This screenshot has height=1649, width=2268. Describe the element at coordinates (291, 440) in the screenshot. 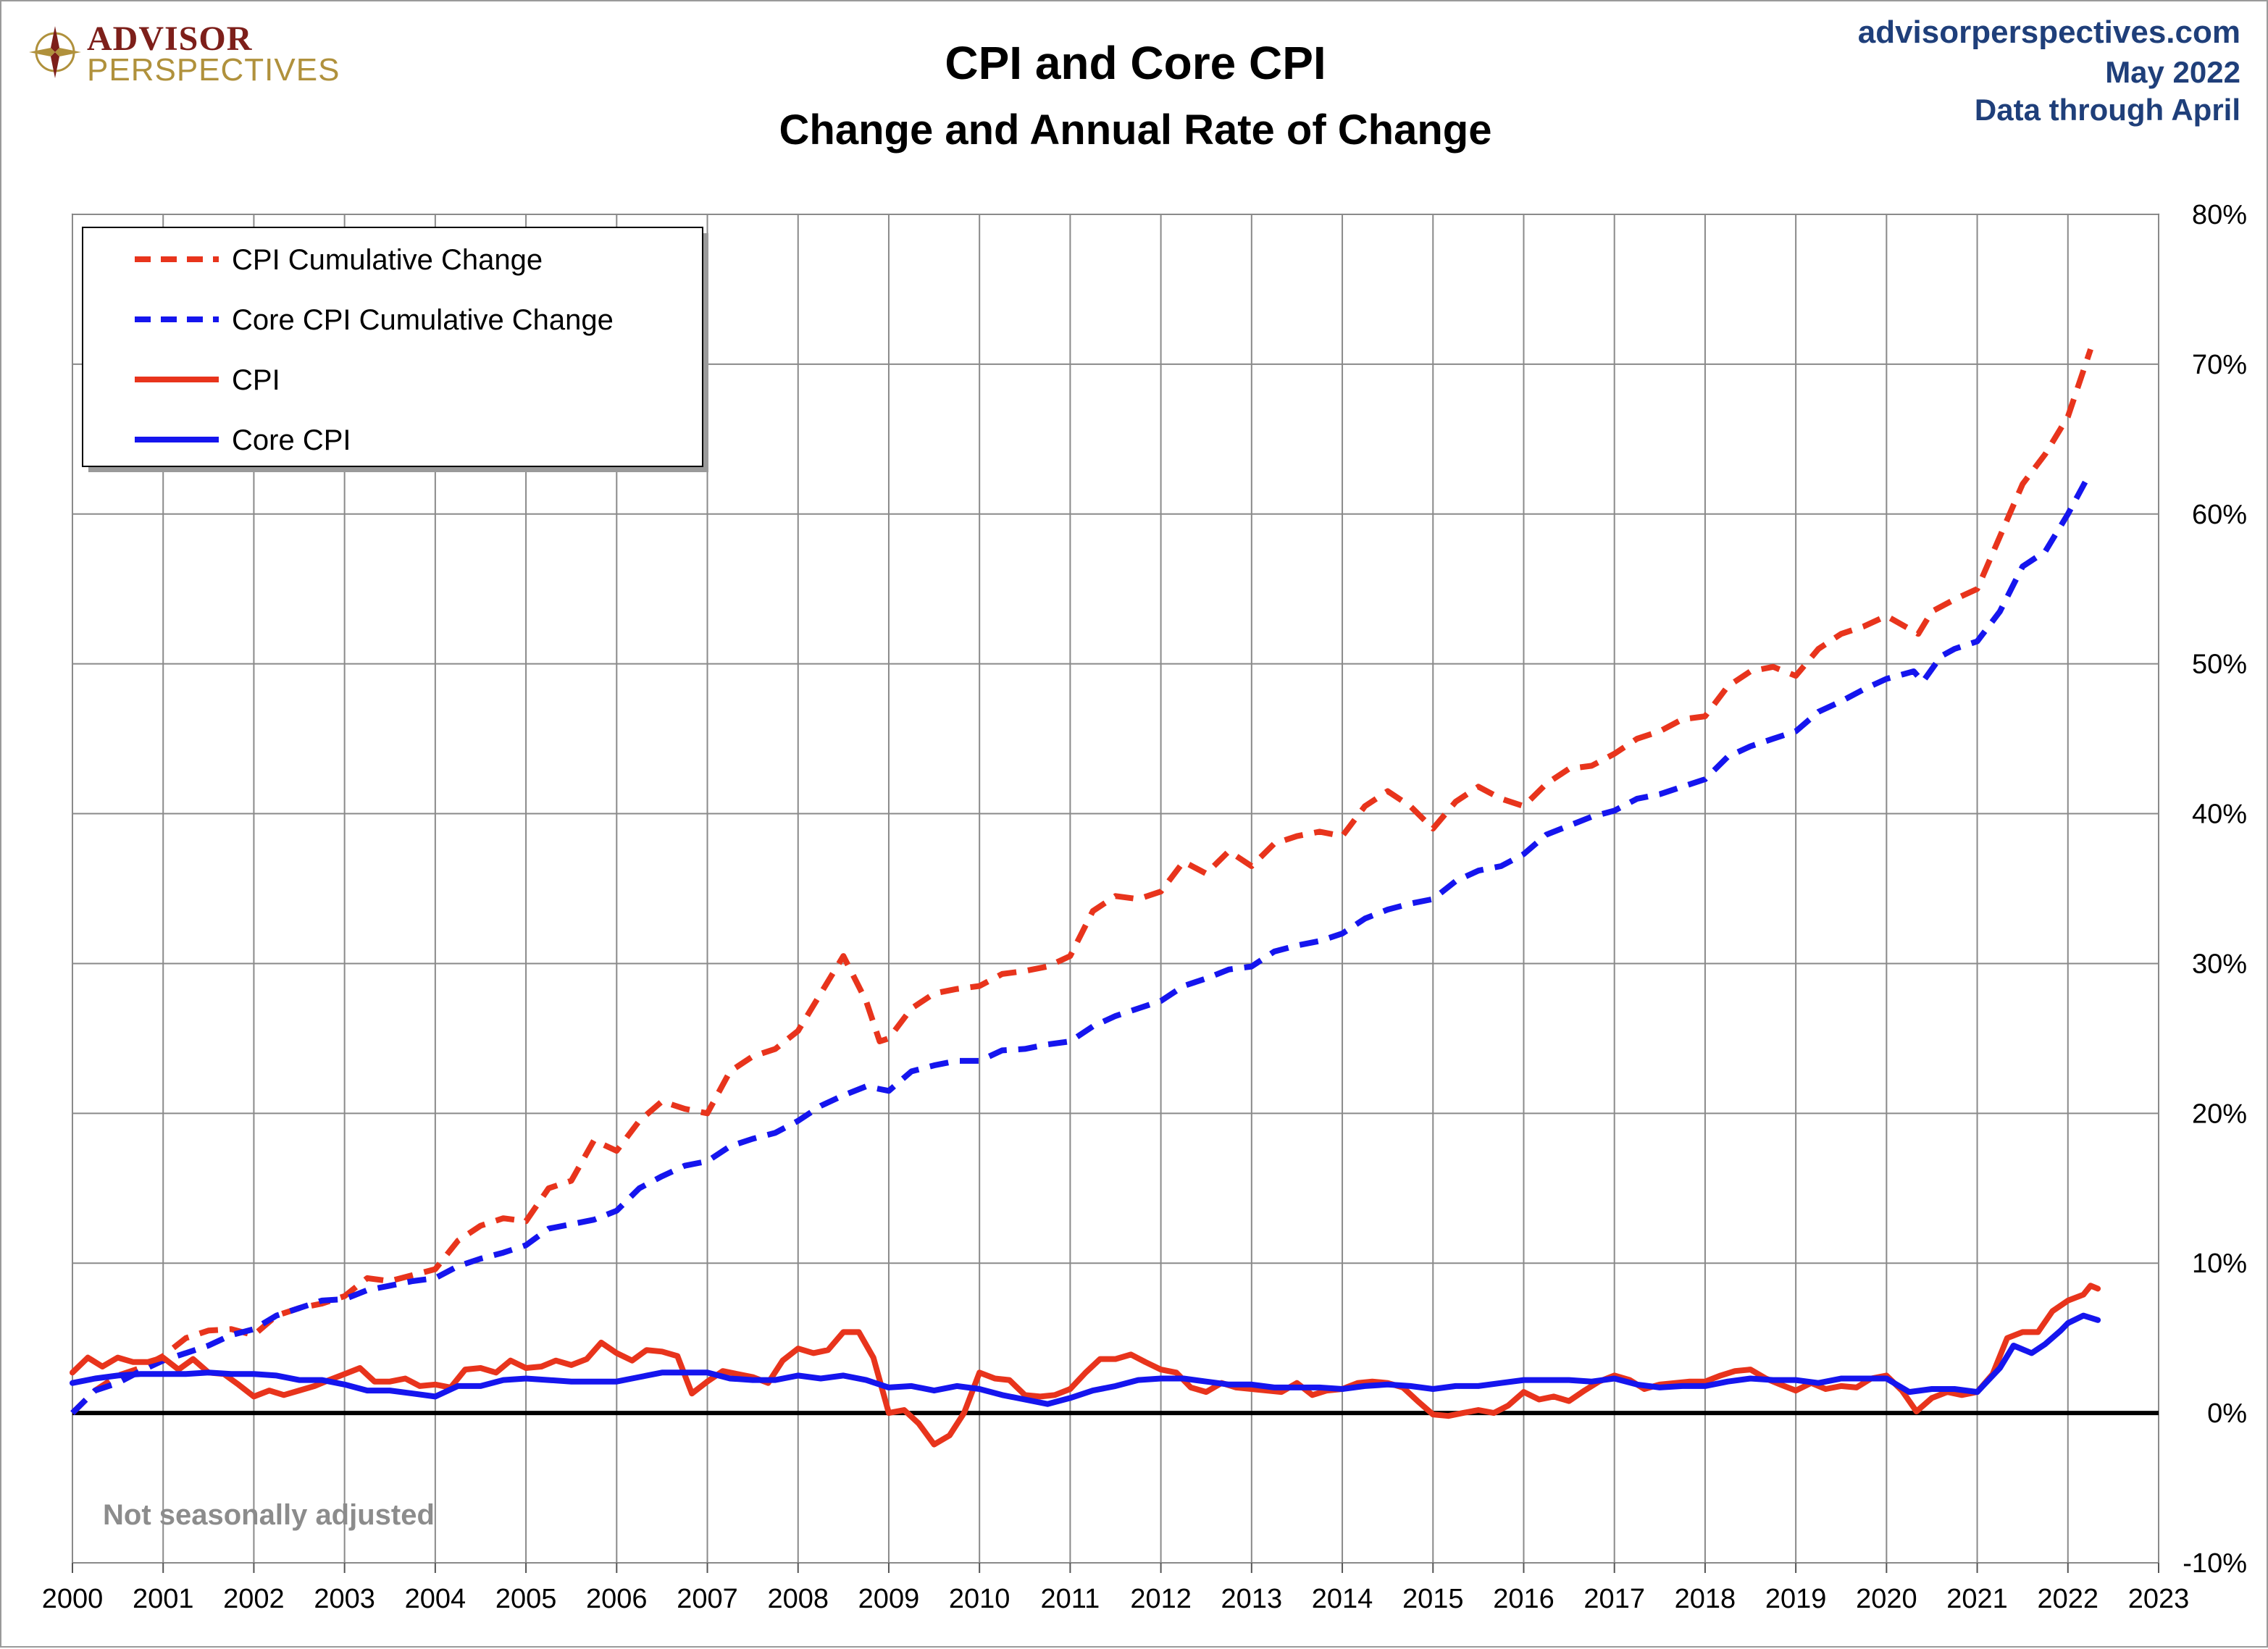

I see `legend-label: Core CPI` at that location.